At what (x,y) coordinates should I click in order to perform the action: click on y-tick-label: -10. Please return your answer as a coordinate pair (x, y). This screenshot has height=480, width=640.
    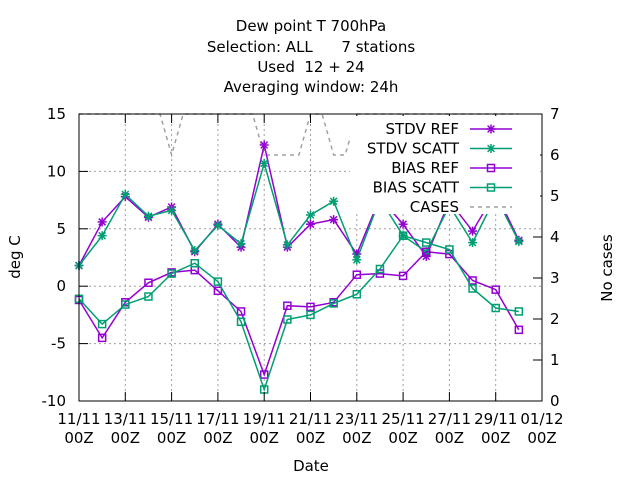
    Looking at the image, I should click on (54, 401).